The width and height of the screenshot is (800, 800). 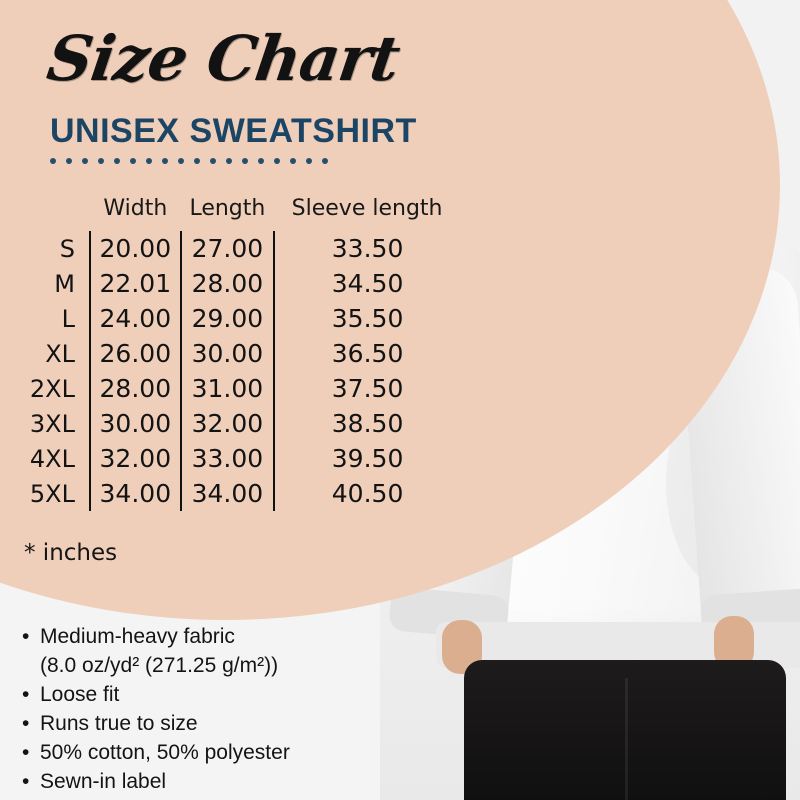 What do you see at coordinates (227, 388) in the screenshot?
I see `cell-length: 31.00` at bounding box center [227, 388].